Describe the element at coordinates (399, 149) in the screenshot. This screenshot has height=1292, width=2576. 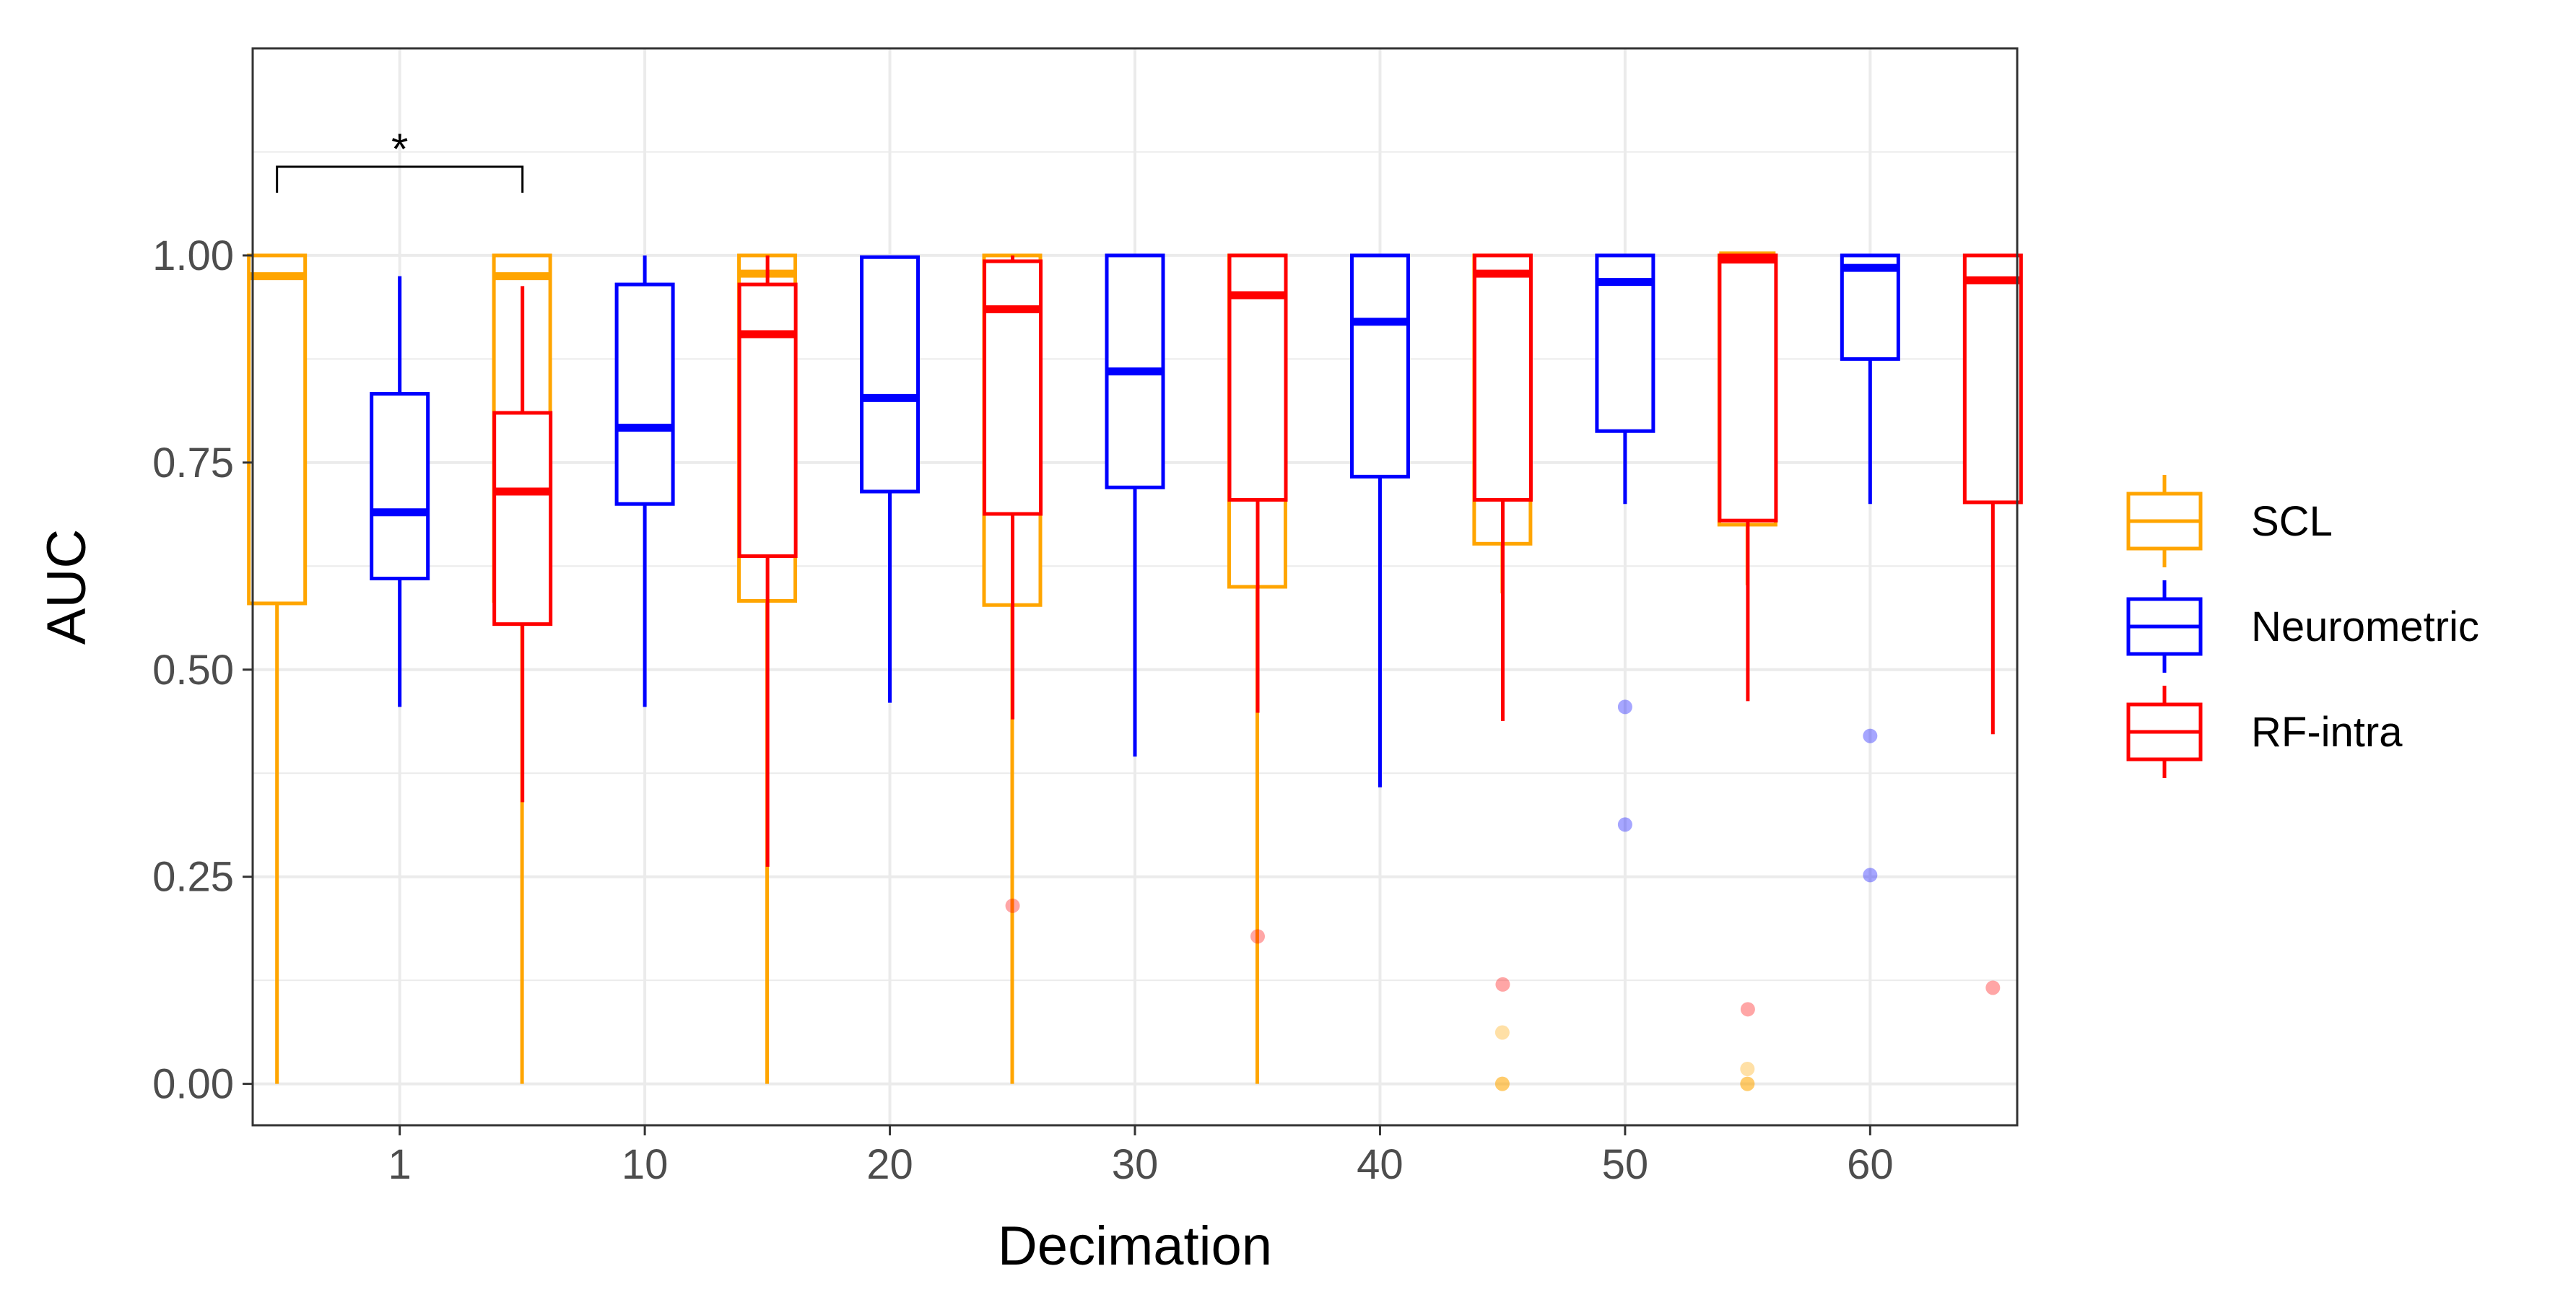
I see `significance-label: *` at that location.